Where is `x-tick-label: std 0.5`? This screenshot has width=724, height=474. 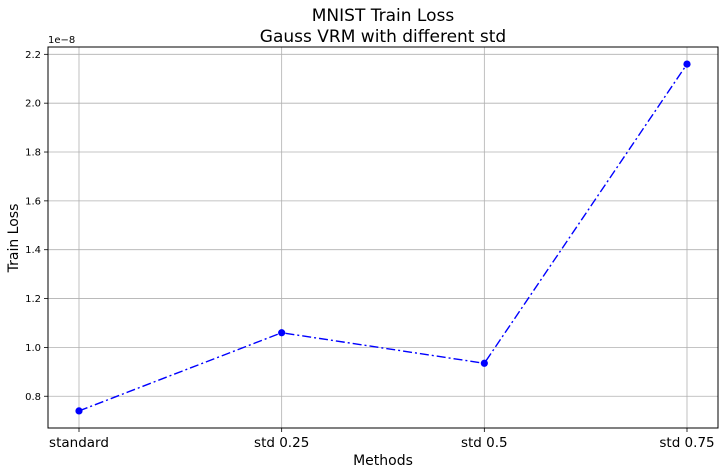 x-tick-label: std 0.5 is located at coordinates (484, 443).